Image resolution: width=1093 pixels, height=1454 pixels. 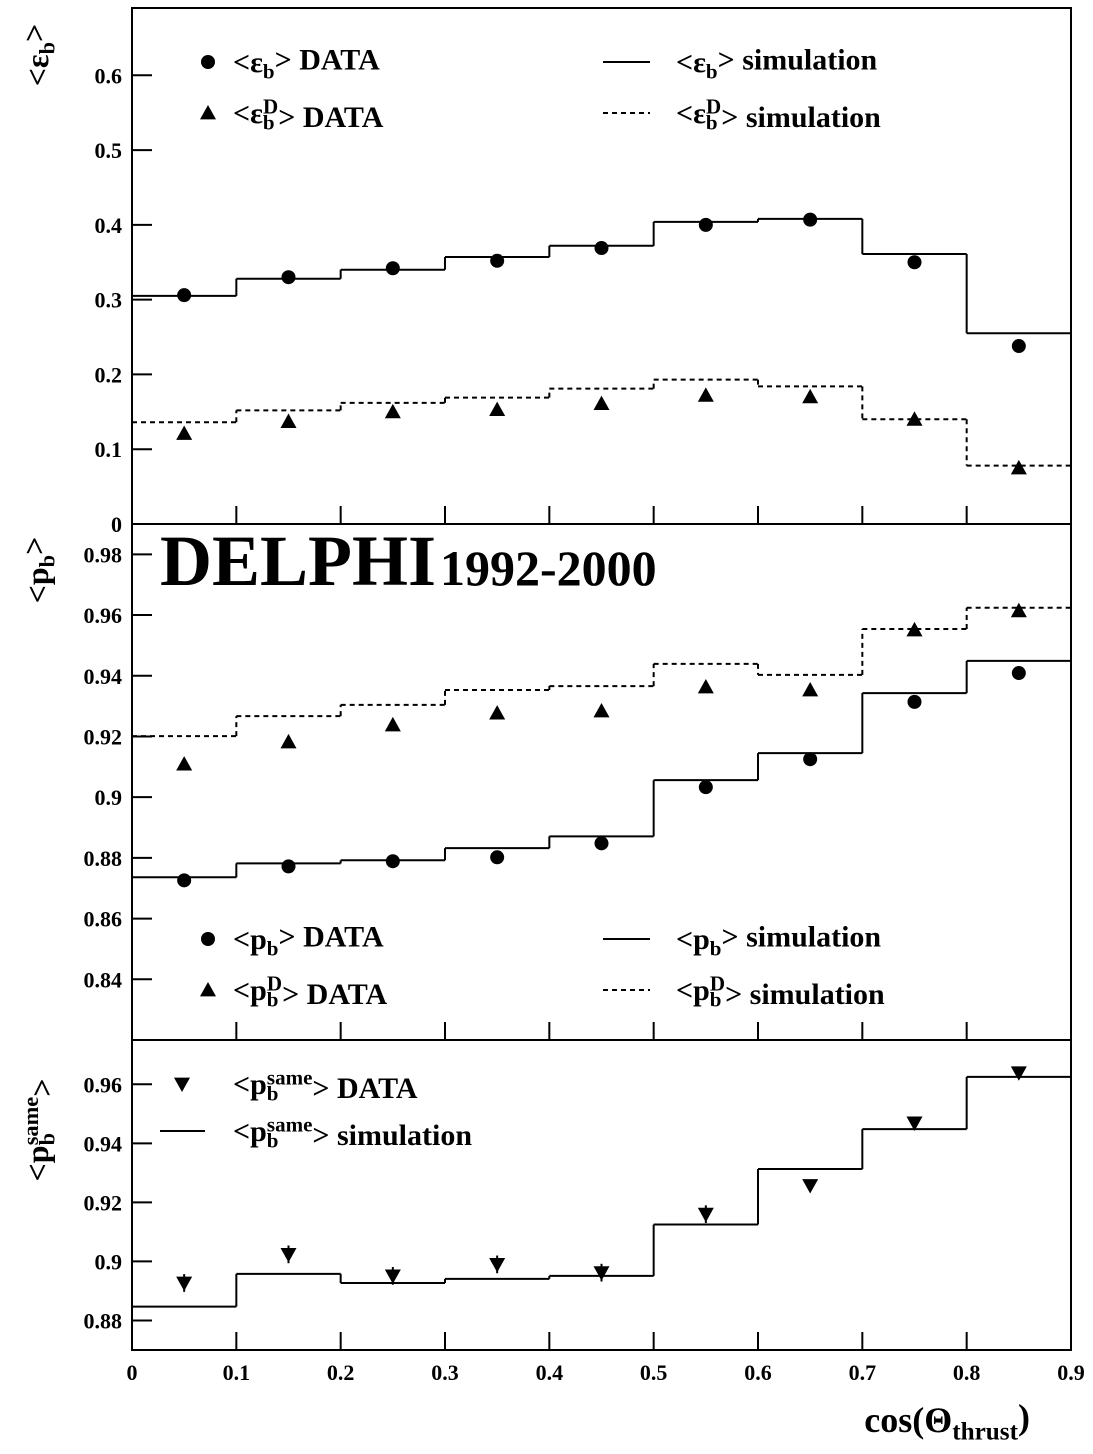 What do you see at coordinates (780, 992) in the screenshot?
I see `legend-label: <pbD> simulation` at bounding box center [780, 992].